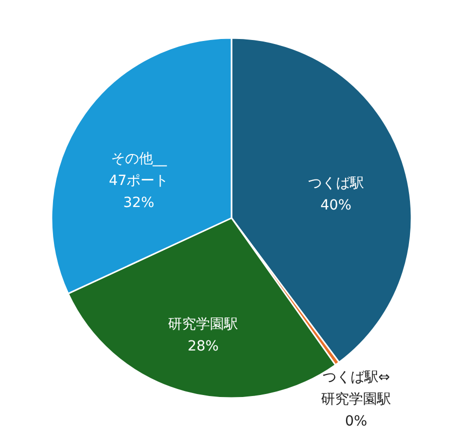 The height and width of the screenshot is (446, 473). What do you see at coordinates (356, 422) in the screenshot?
I see `data-label: 0%` at bounding box center [356, 422].